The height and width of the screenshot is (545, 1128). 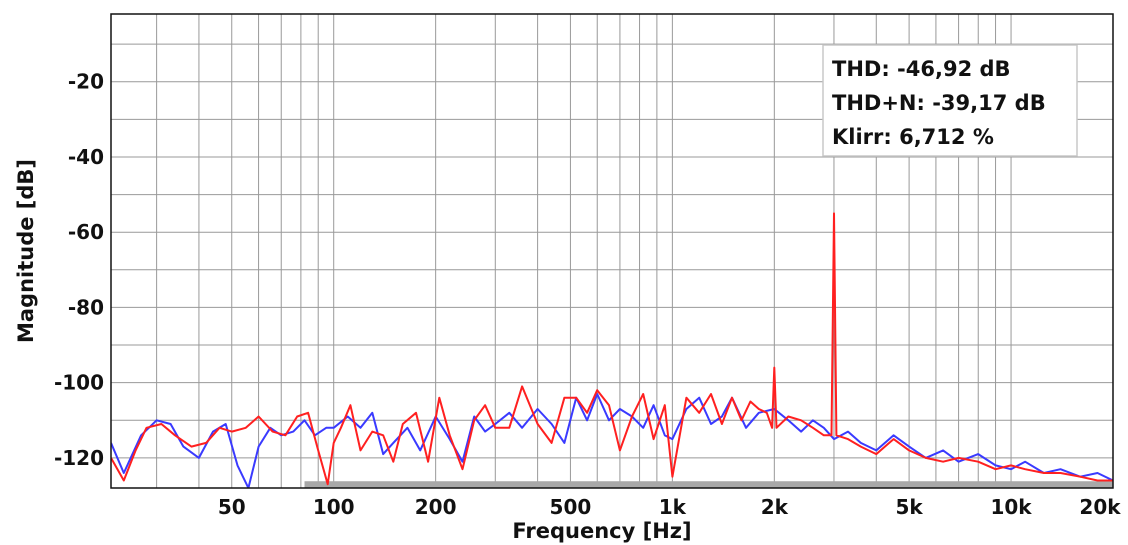 What do you see at coordinates (601, 531) in the screenshot?
I see `x-axis-title: Frequency [Hz]` at bounding box center [601, 531].